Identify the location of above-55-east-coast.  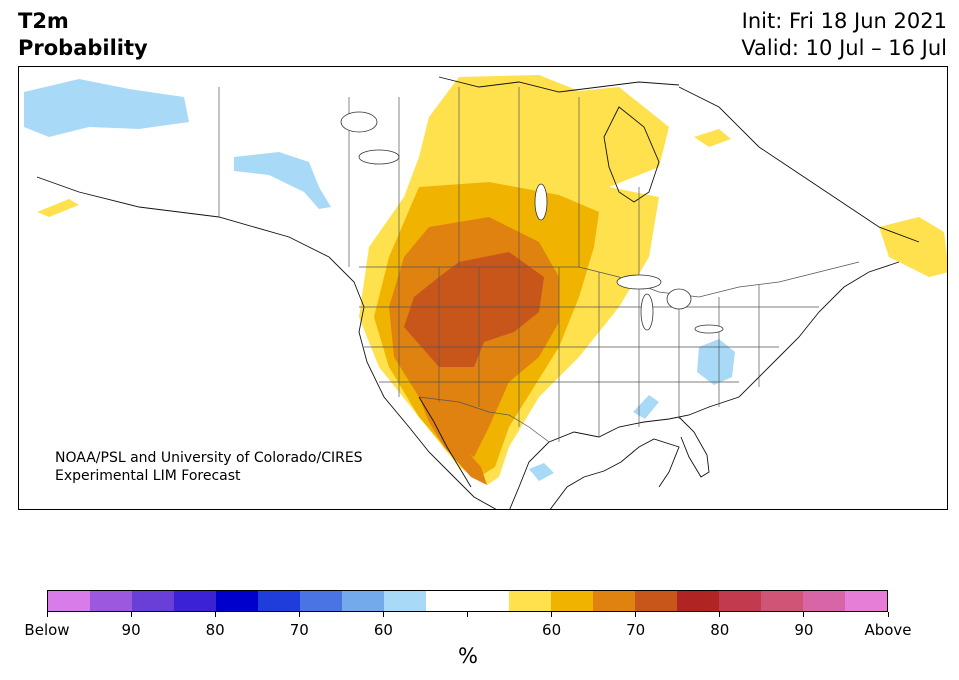
(913, 247).